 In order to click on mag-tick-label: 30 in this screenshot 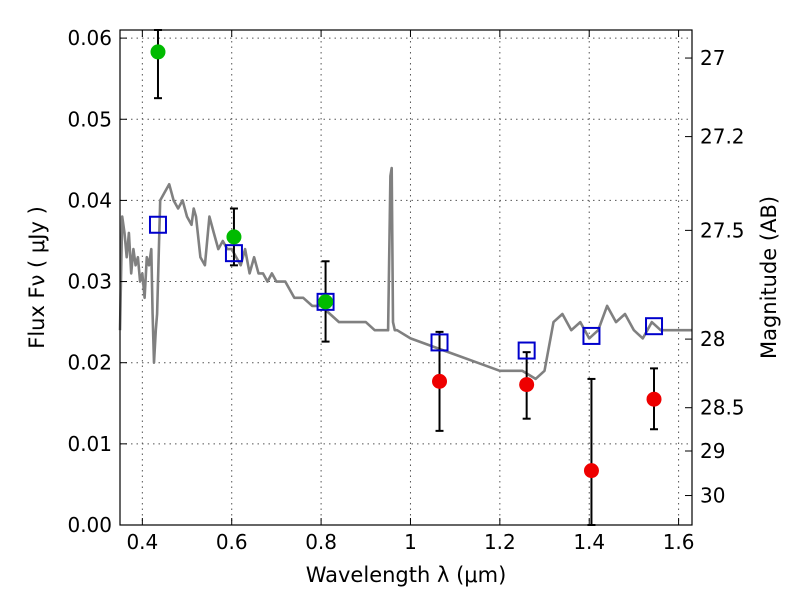, I will do `click(712, 496)`.